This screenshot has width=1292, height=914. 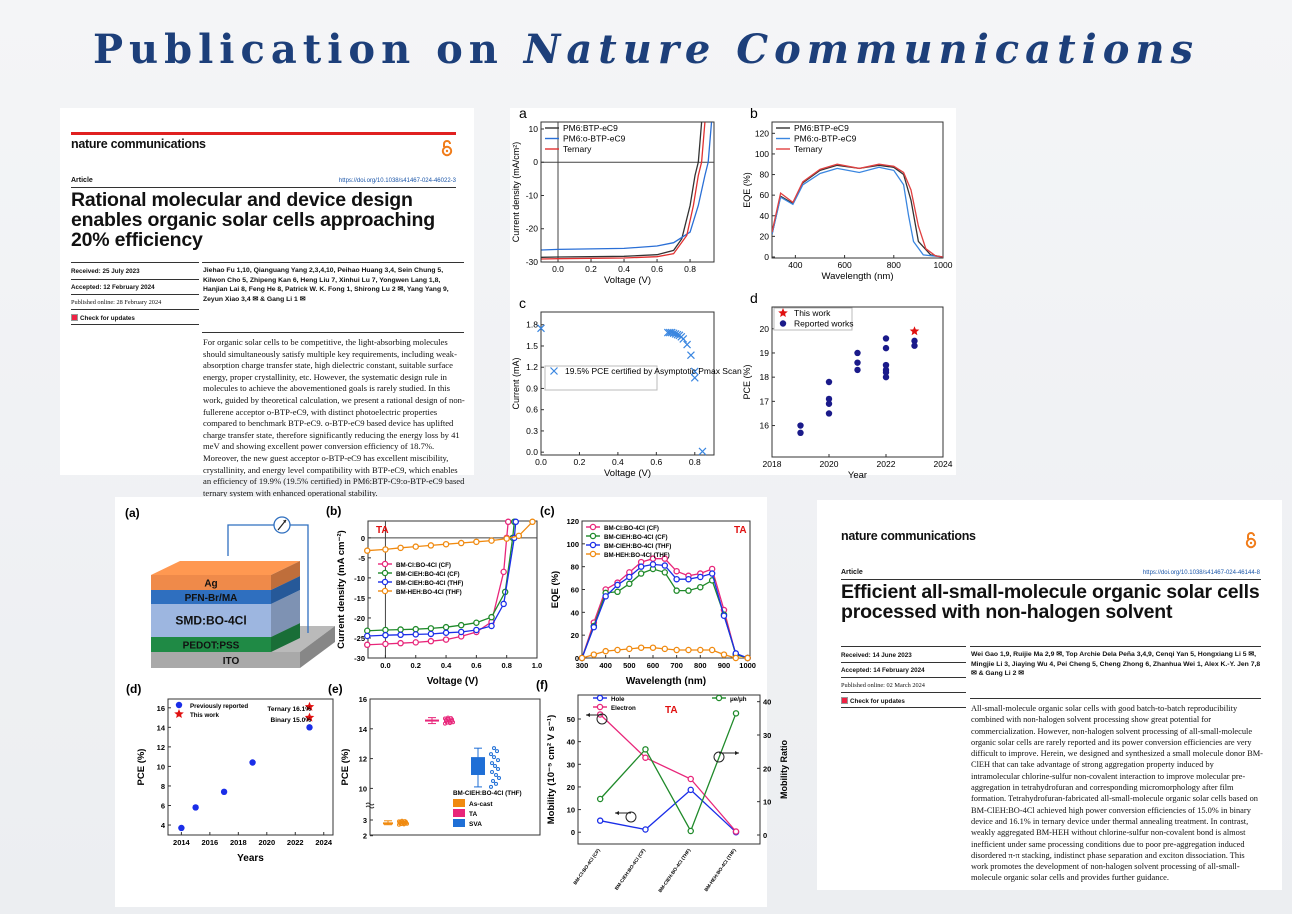 What do you see at coordinates (441, 579) in the screenshot?
I see `series-bm-cleh-bo-4cl-thf-` at bounding box center [441, 579].